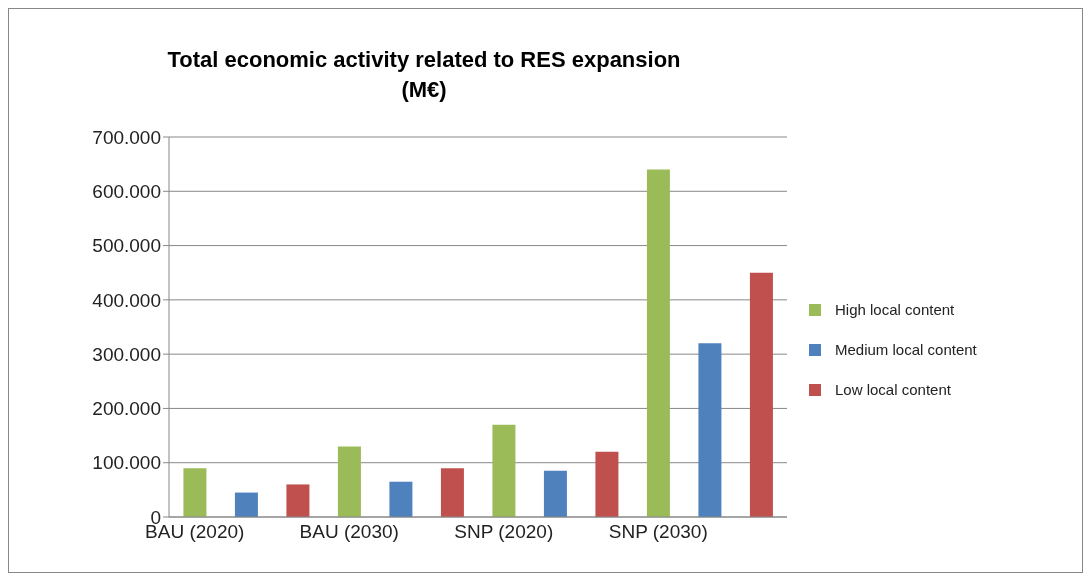 The width and height of the screenshot is (1091, 581). I want to click on y-tick-label: 600.000, so click(126, 192).